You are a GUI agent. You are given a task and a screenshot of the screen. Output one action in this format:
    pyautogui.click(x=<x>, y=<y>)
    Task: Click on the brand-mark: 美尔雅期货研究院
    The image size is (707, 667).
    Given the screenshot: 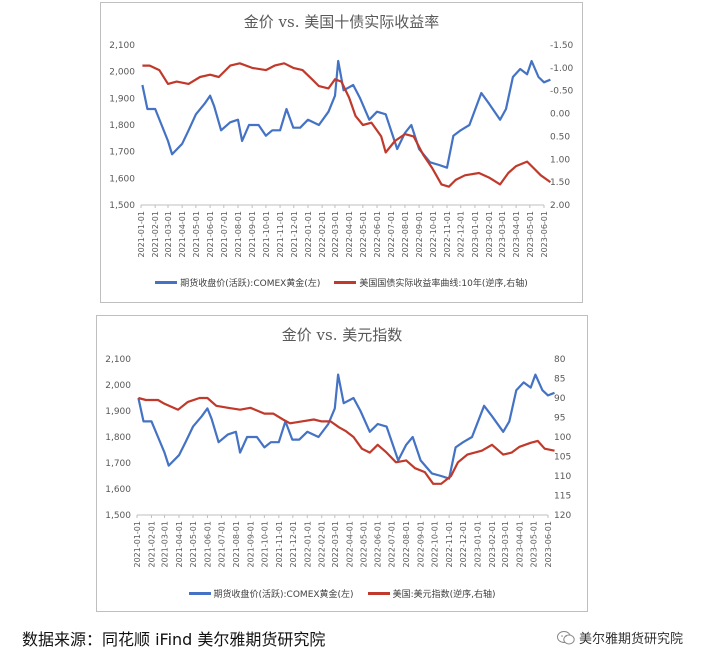 What is the action you would take?
    pyautogui.click(x=619, y=637)
    